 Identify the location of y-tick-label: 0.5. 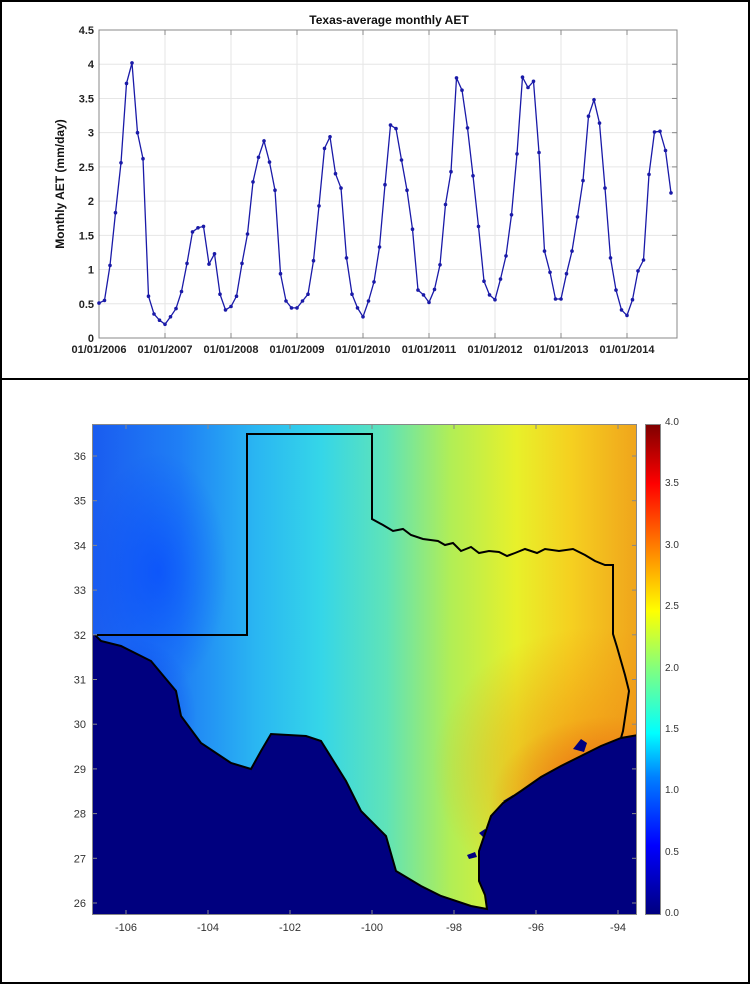
(86, 305).